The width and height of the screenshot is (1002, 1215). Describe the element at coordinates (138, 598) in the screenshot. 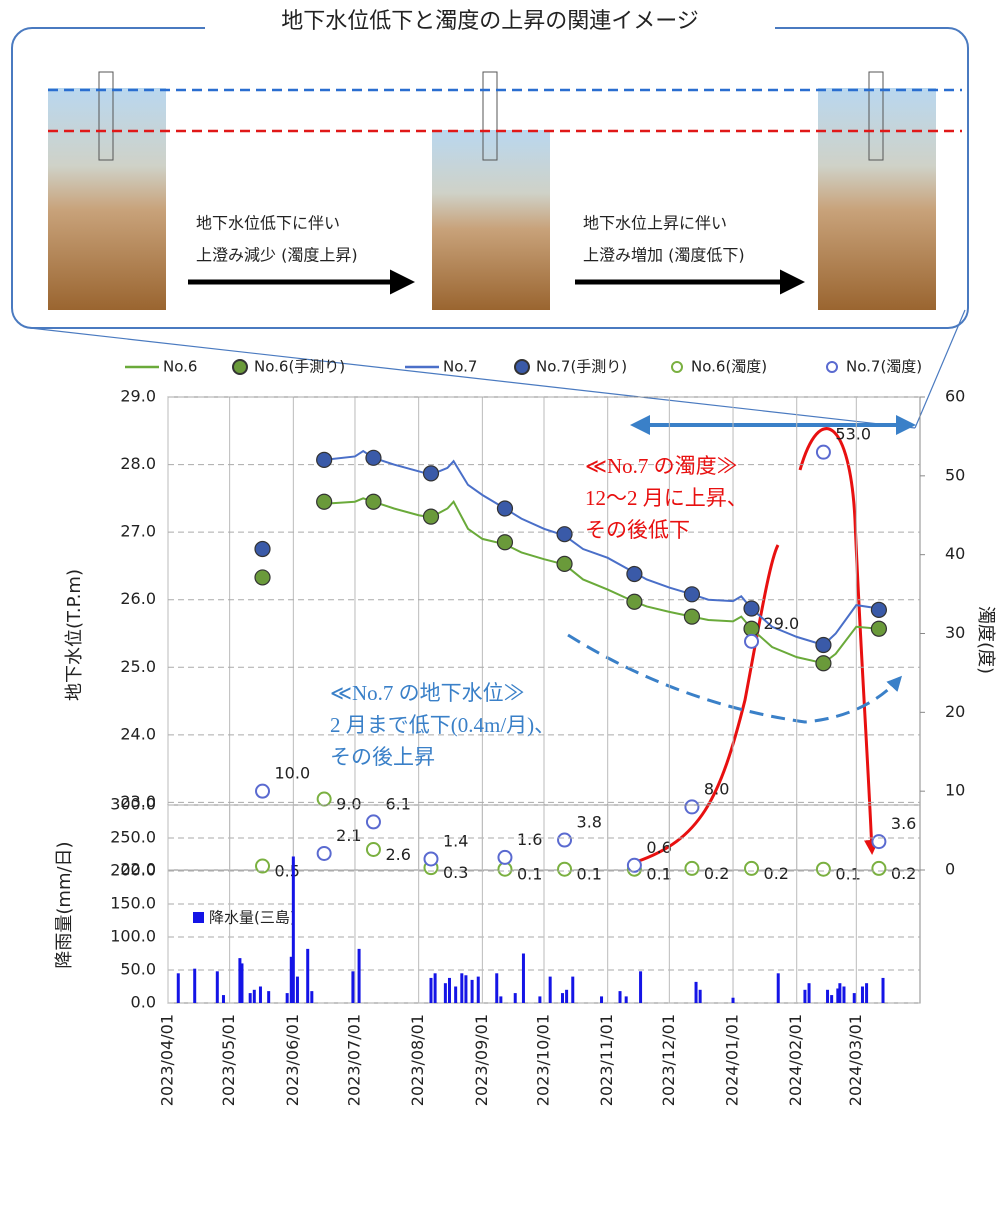

I see `y-tick-label: 26.0` at that location.